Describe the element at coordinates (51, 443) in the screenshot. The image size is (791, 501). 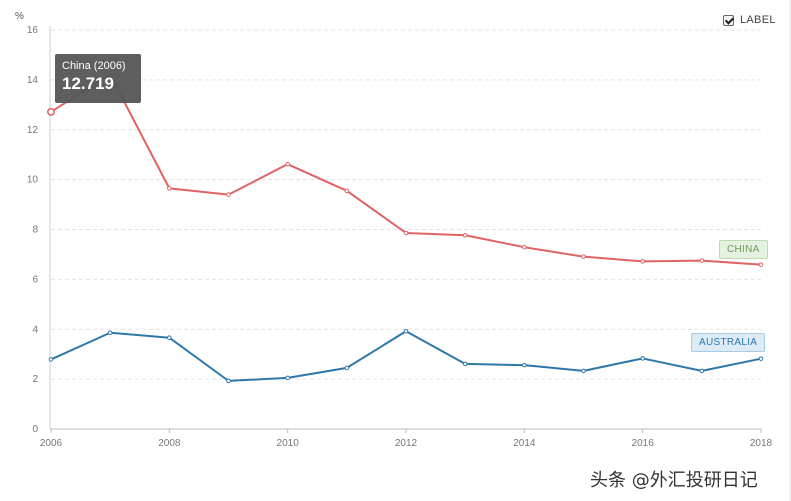
I see `x-tick-label: 2006` at that location.